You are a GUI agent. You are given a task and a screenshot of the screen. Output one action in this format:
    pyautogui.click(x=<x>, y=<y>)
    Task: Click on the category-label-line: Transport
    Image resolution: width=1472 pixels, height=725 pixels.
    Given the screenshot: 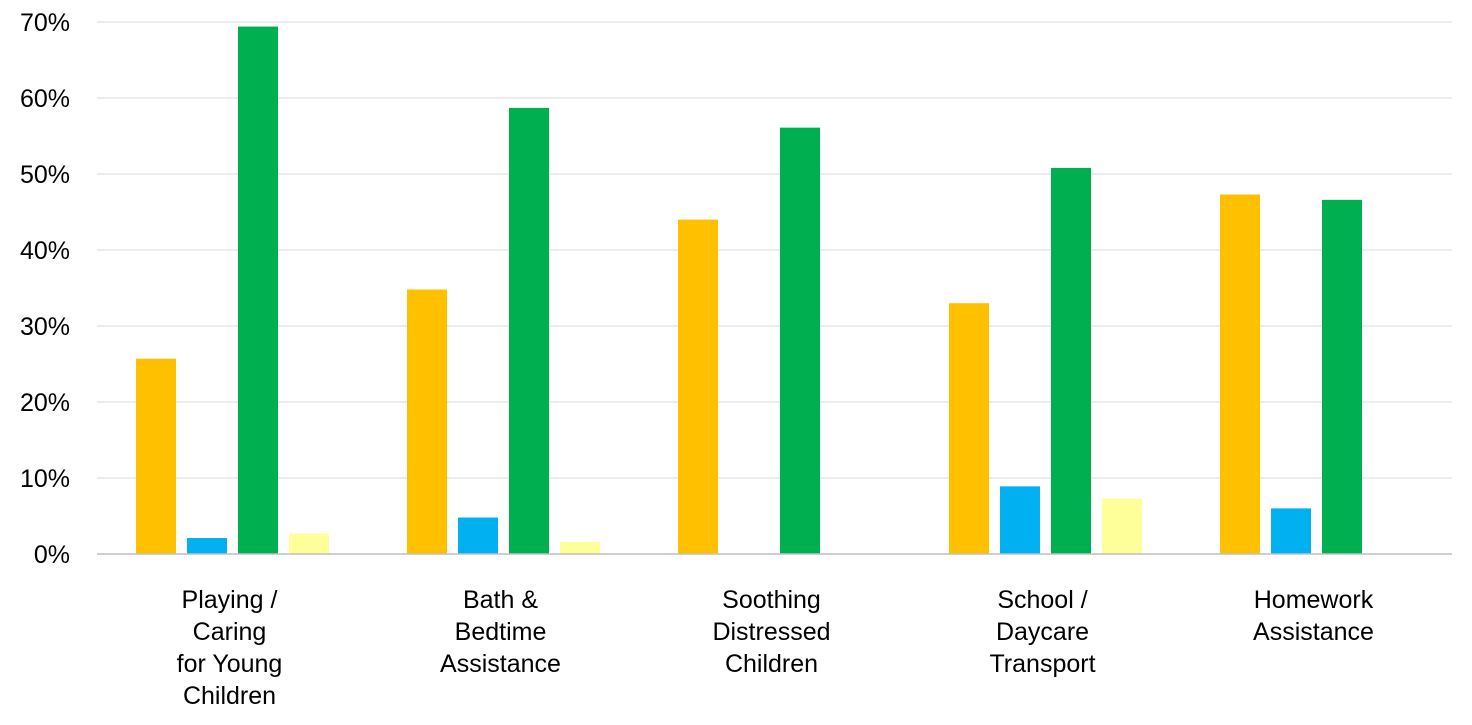 What is the action you would take?
    pyautogui.click(x=1042, y=664)
    